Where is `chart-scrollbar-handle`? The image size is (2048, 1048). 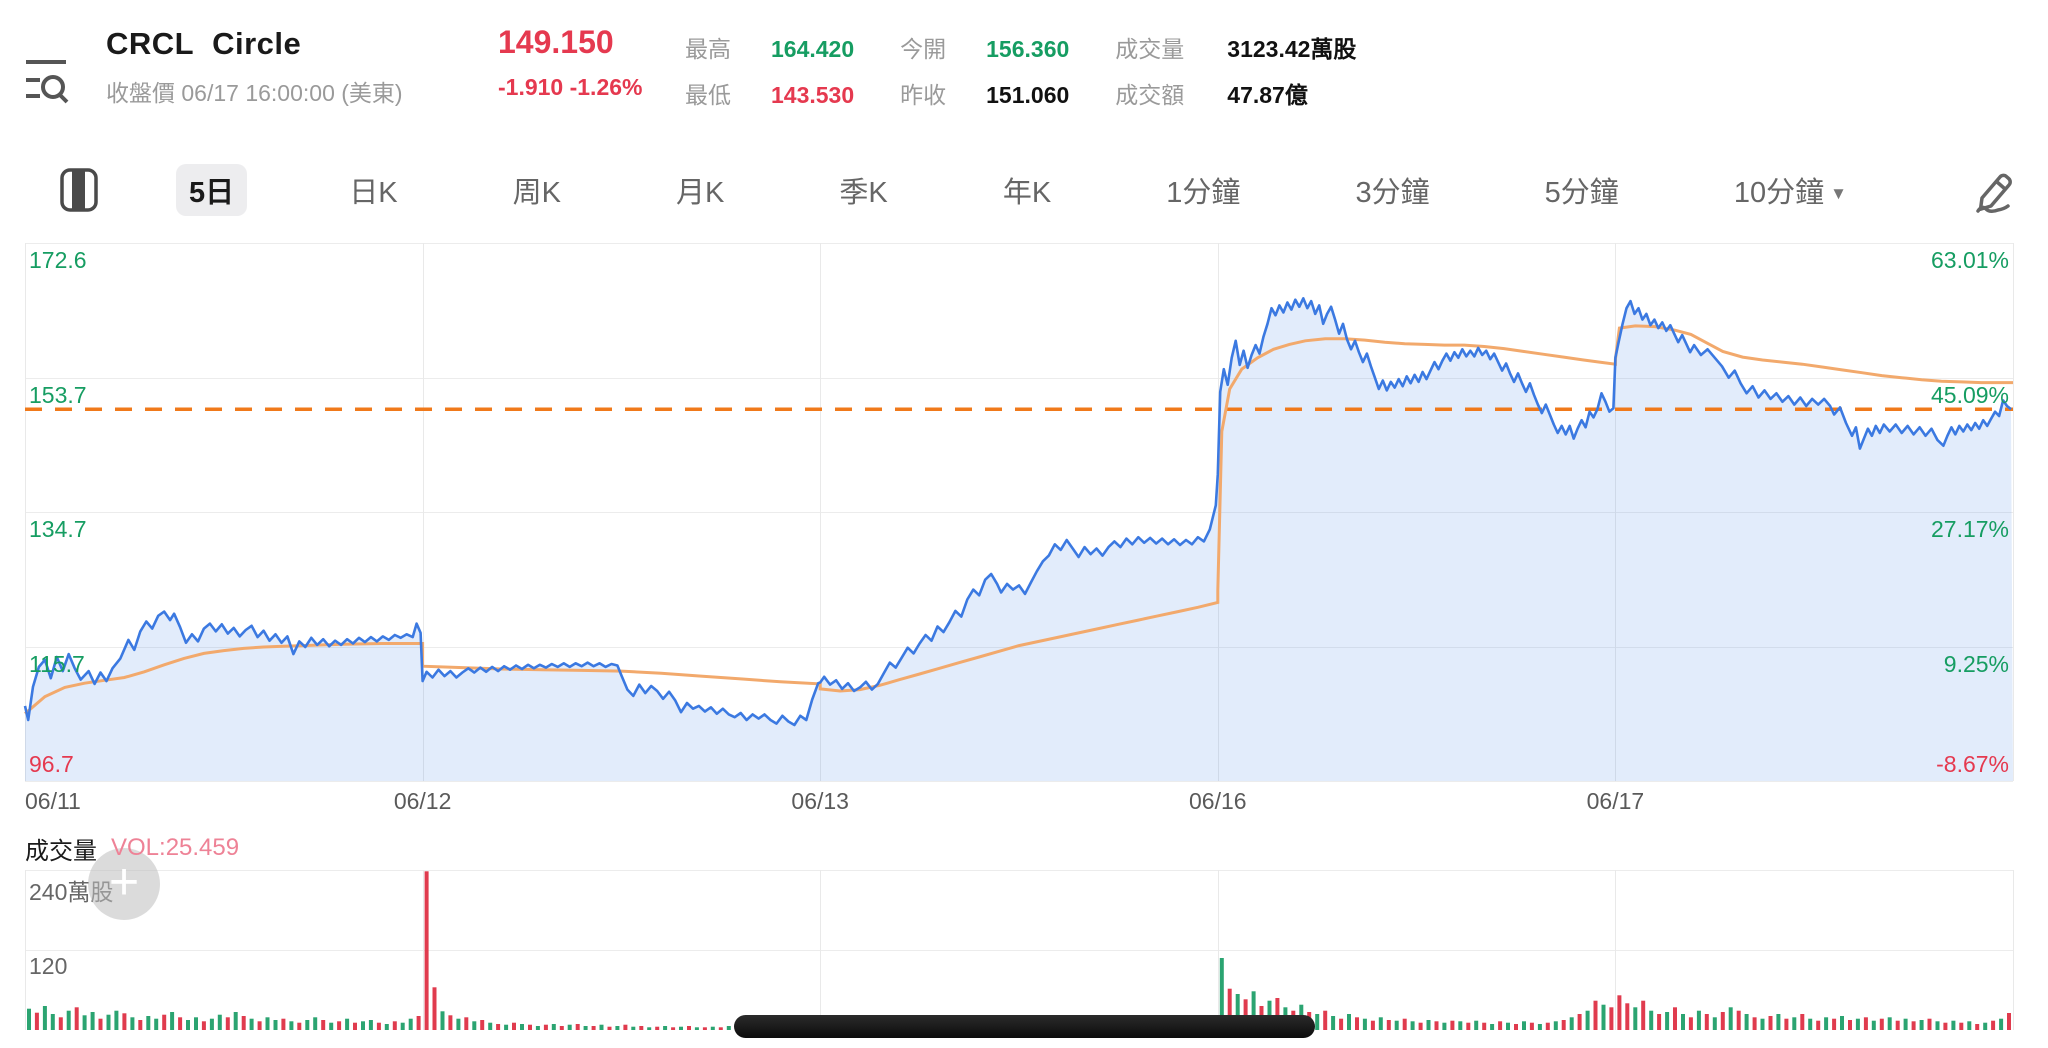
chart-scrollbar-handle is located at coordinates (1024, 1026).